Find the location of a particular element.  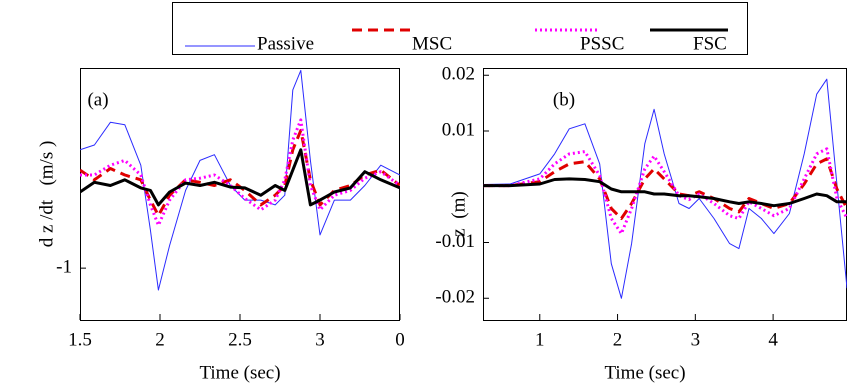

x-tick-label: 1 is located at coordinates (540, 339).